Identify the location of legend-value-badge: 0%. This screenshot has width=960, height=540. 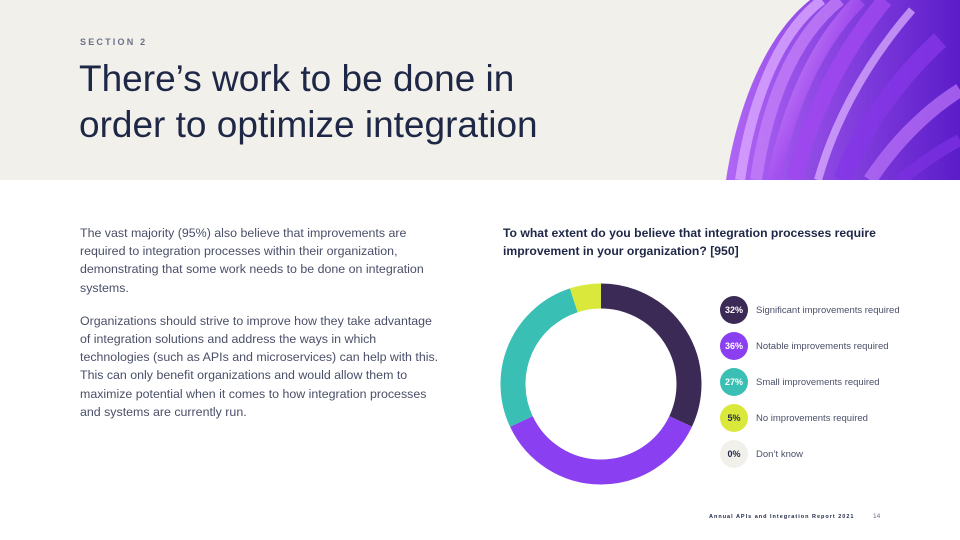
(734, 454).